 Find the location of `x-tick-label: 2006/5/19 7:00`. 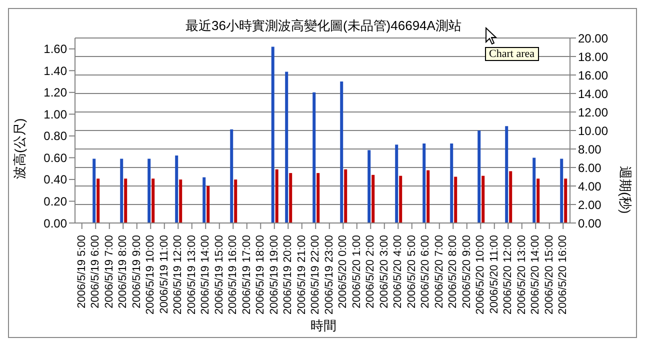

x-tick-label: 2006/5/19 7:00 is located at coordinates (109, 271).